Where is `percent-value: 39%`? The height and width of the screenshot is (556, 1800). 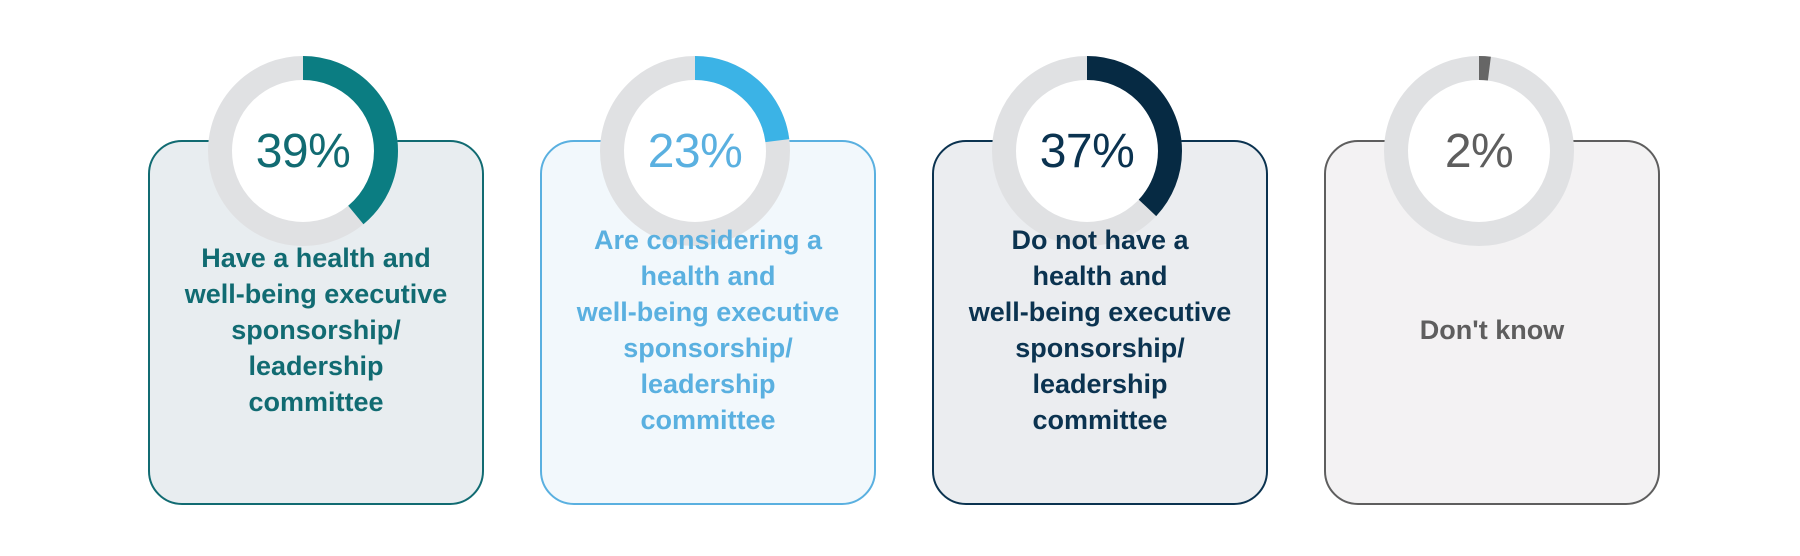
percent-value: 39% is located at coordinates (303, 151).